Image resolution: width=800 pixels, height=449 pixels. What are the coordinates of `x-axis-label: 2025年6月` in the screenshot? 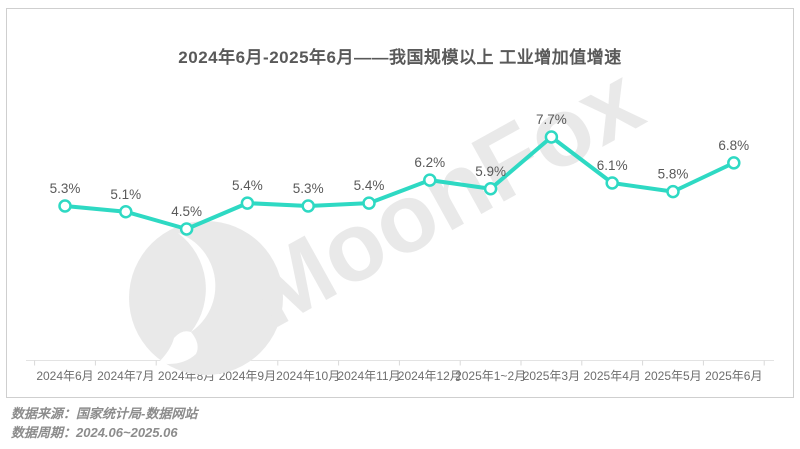 It's located at (733, 376).